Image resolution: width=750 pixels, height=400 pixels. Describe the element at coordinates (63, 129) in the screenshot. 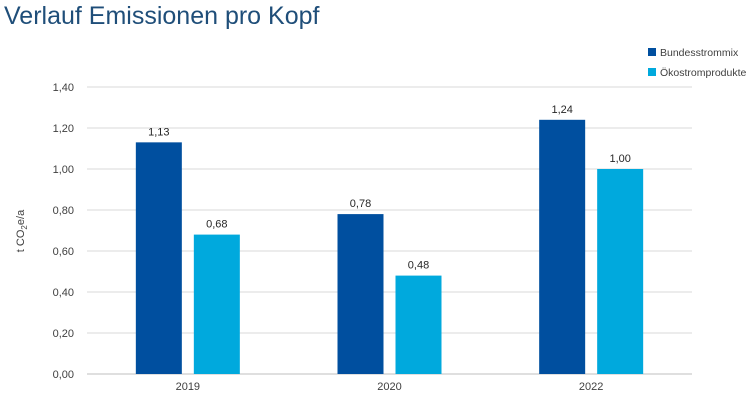

I see `y-tick-label: 1,20` at that location.